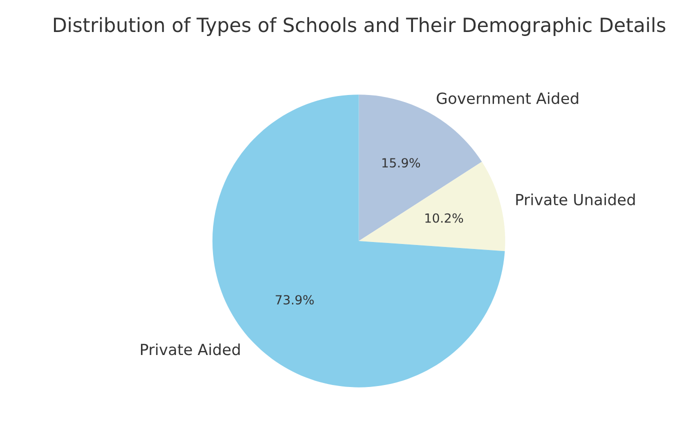 The height and width of the screenshot is (443, 692). I want to click on chart-title: Distribution of Types of Schools and Their Demographic Details, so click(360, 26).